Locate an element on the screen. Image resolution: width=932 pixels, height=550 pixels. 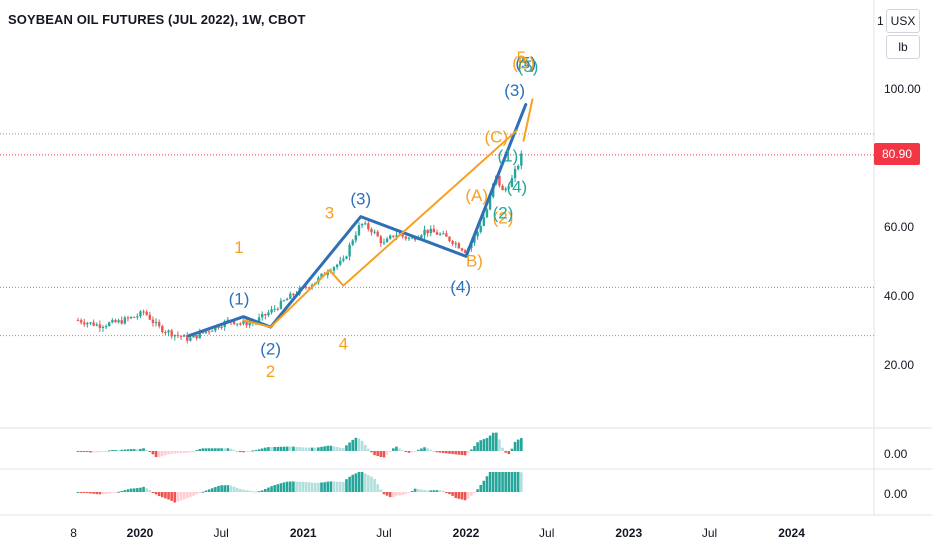
price-tick-label-clipped: 1 is located at coordinates (880, 21).